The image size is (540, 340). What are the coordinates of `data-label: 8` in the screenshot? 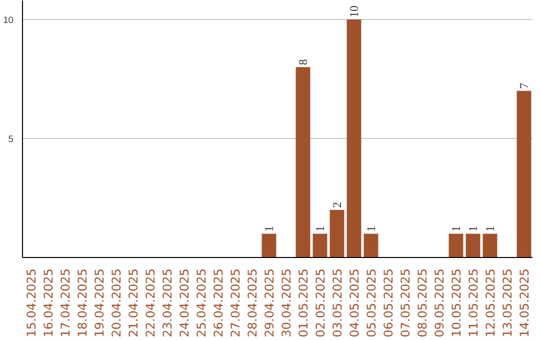 It's located at (303, 62).